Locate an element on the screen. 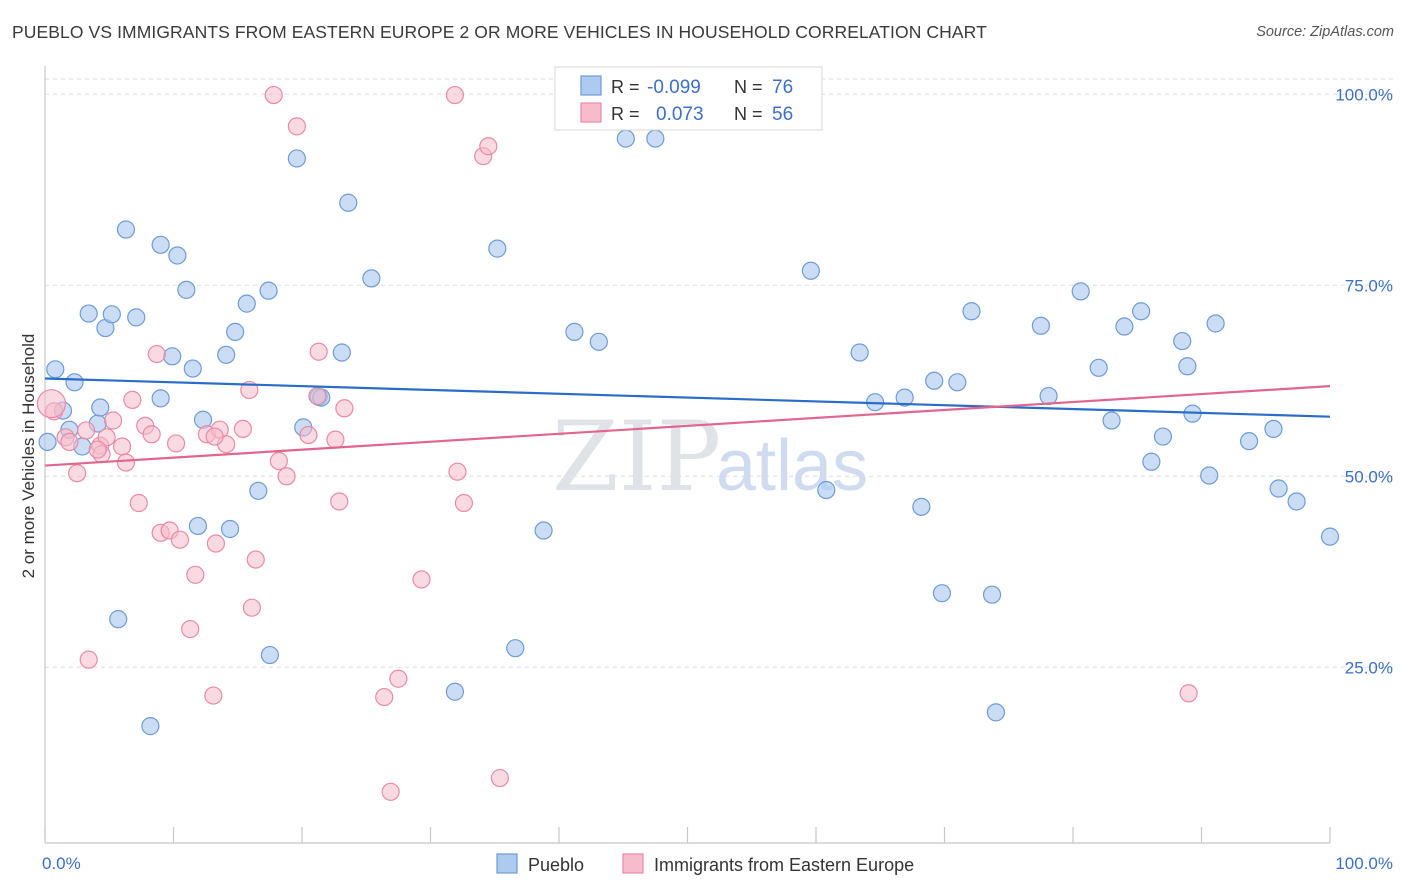  watermark-atlas: atlas is located at coordinates (792, 466).